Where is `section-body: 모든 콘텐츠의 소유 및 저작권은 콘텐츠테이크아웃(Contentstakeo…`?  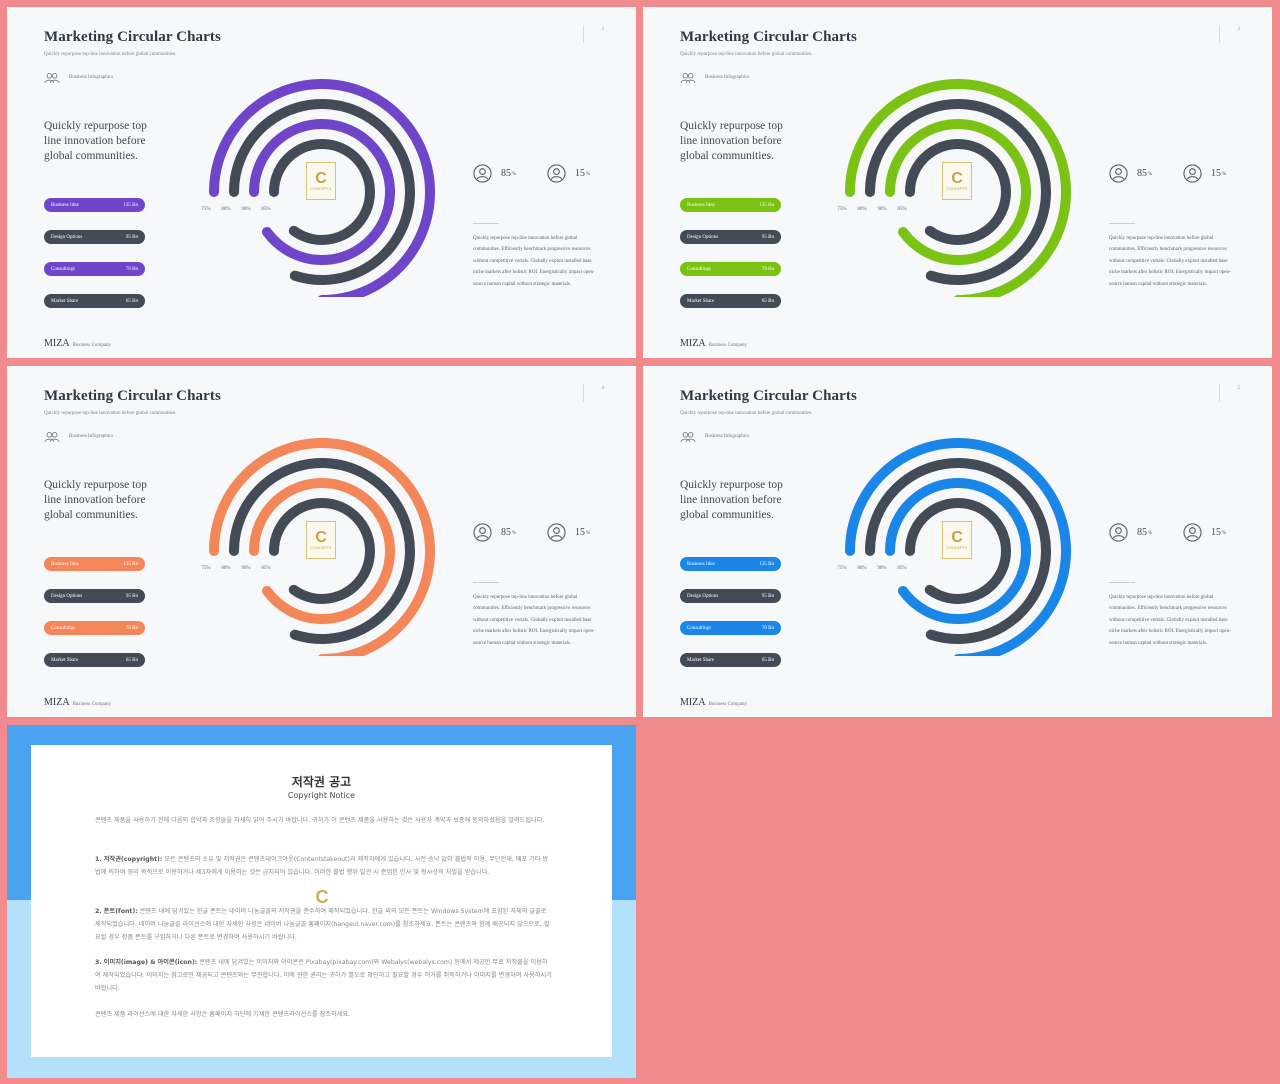 section-body: 모든 콘텐츠의 소유 및 저작권은 콘텐츠테이크아웃(Contentstakeo… is located at coordinates (322, 866).